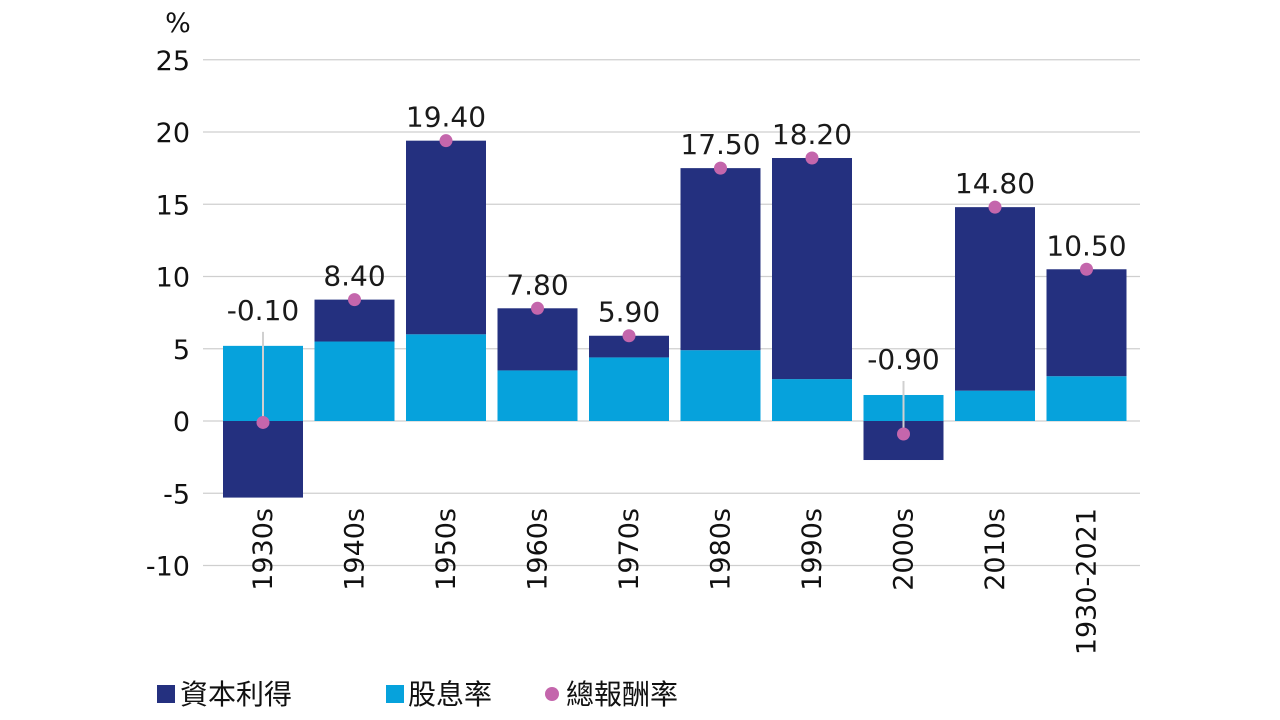 The width and height of the screenshot is (1280, 720). What do you see at coordinates (904, 549) in the screenshot?
I see `x-tick-label: 2000s` at bounding box center [904, 549].